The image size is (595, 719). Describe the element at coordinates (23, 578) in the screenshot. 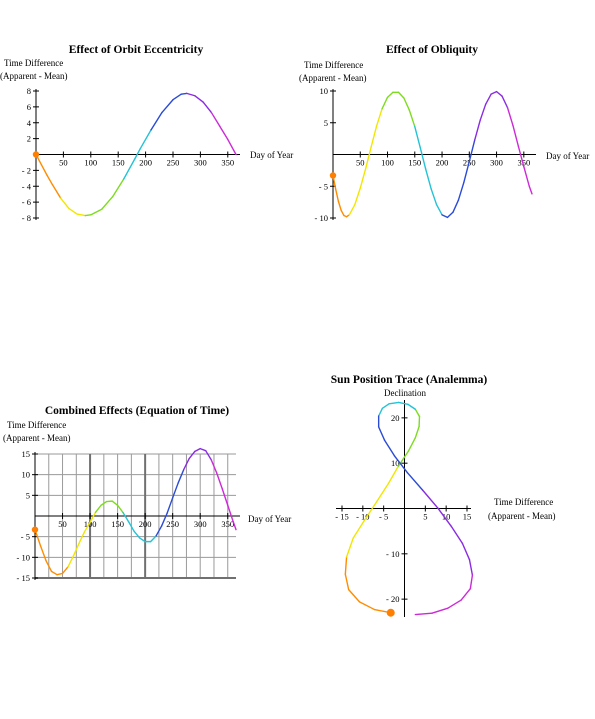

I see `y-tick-label: - 15` at that location.